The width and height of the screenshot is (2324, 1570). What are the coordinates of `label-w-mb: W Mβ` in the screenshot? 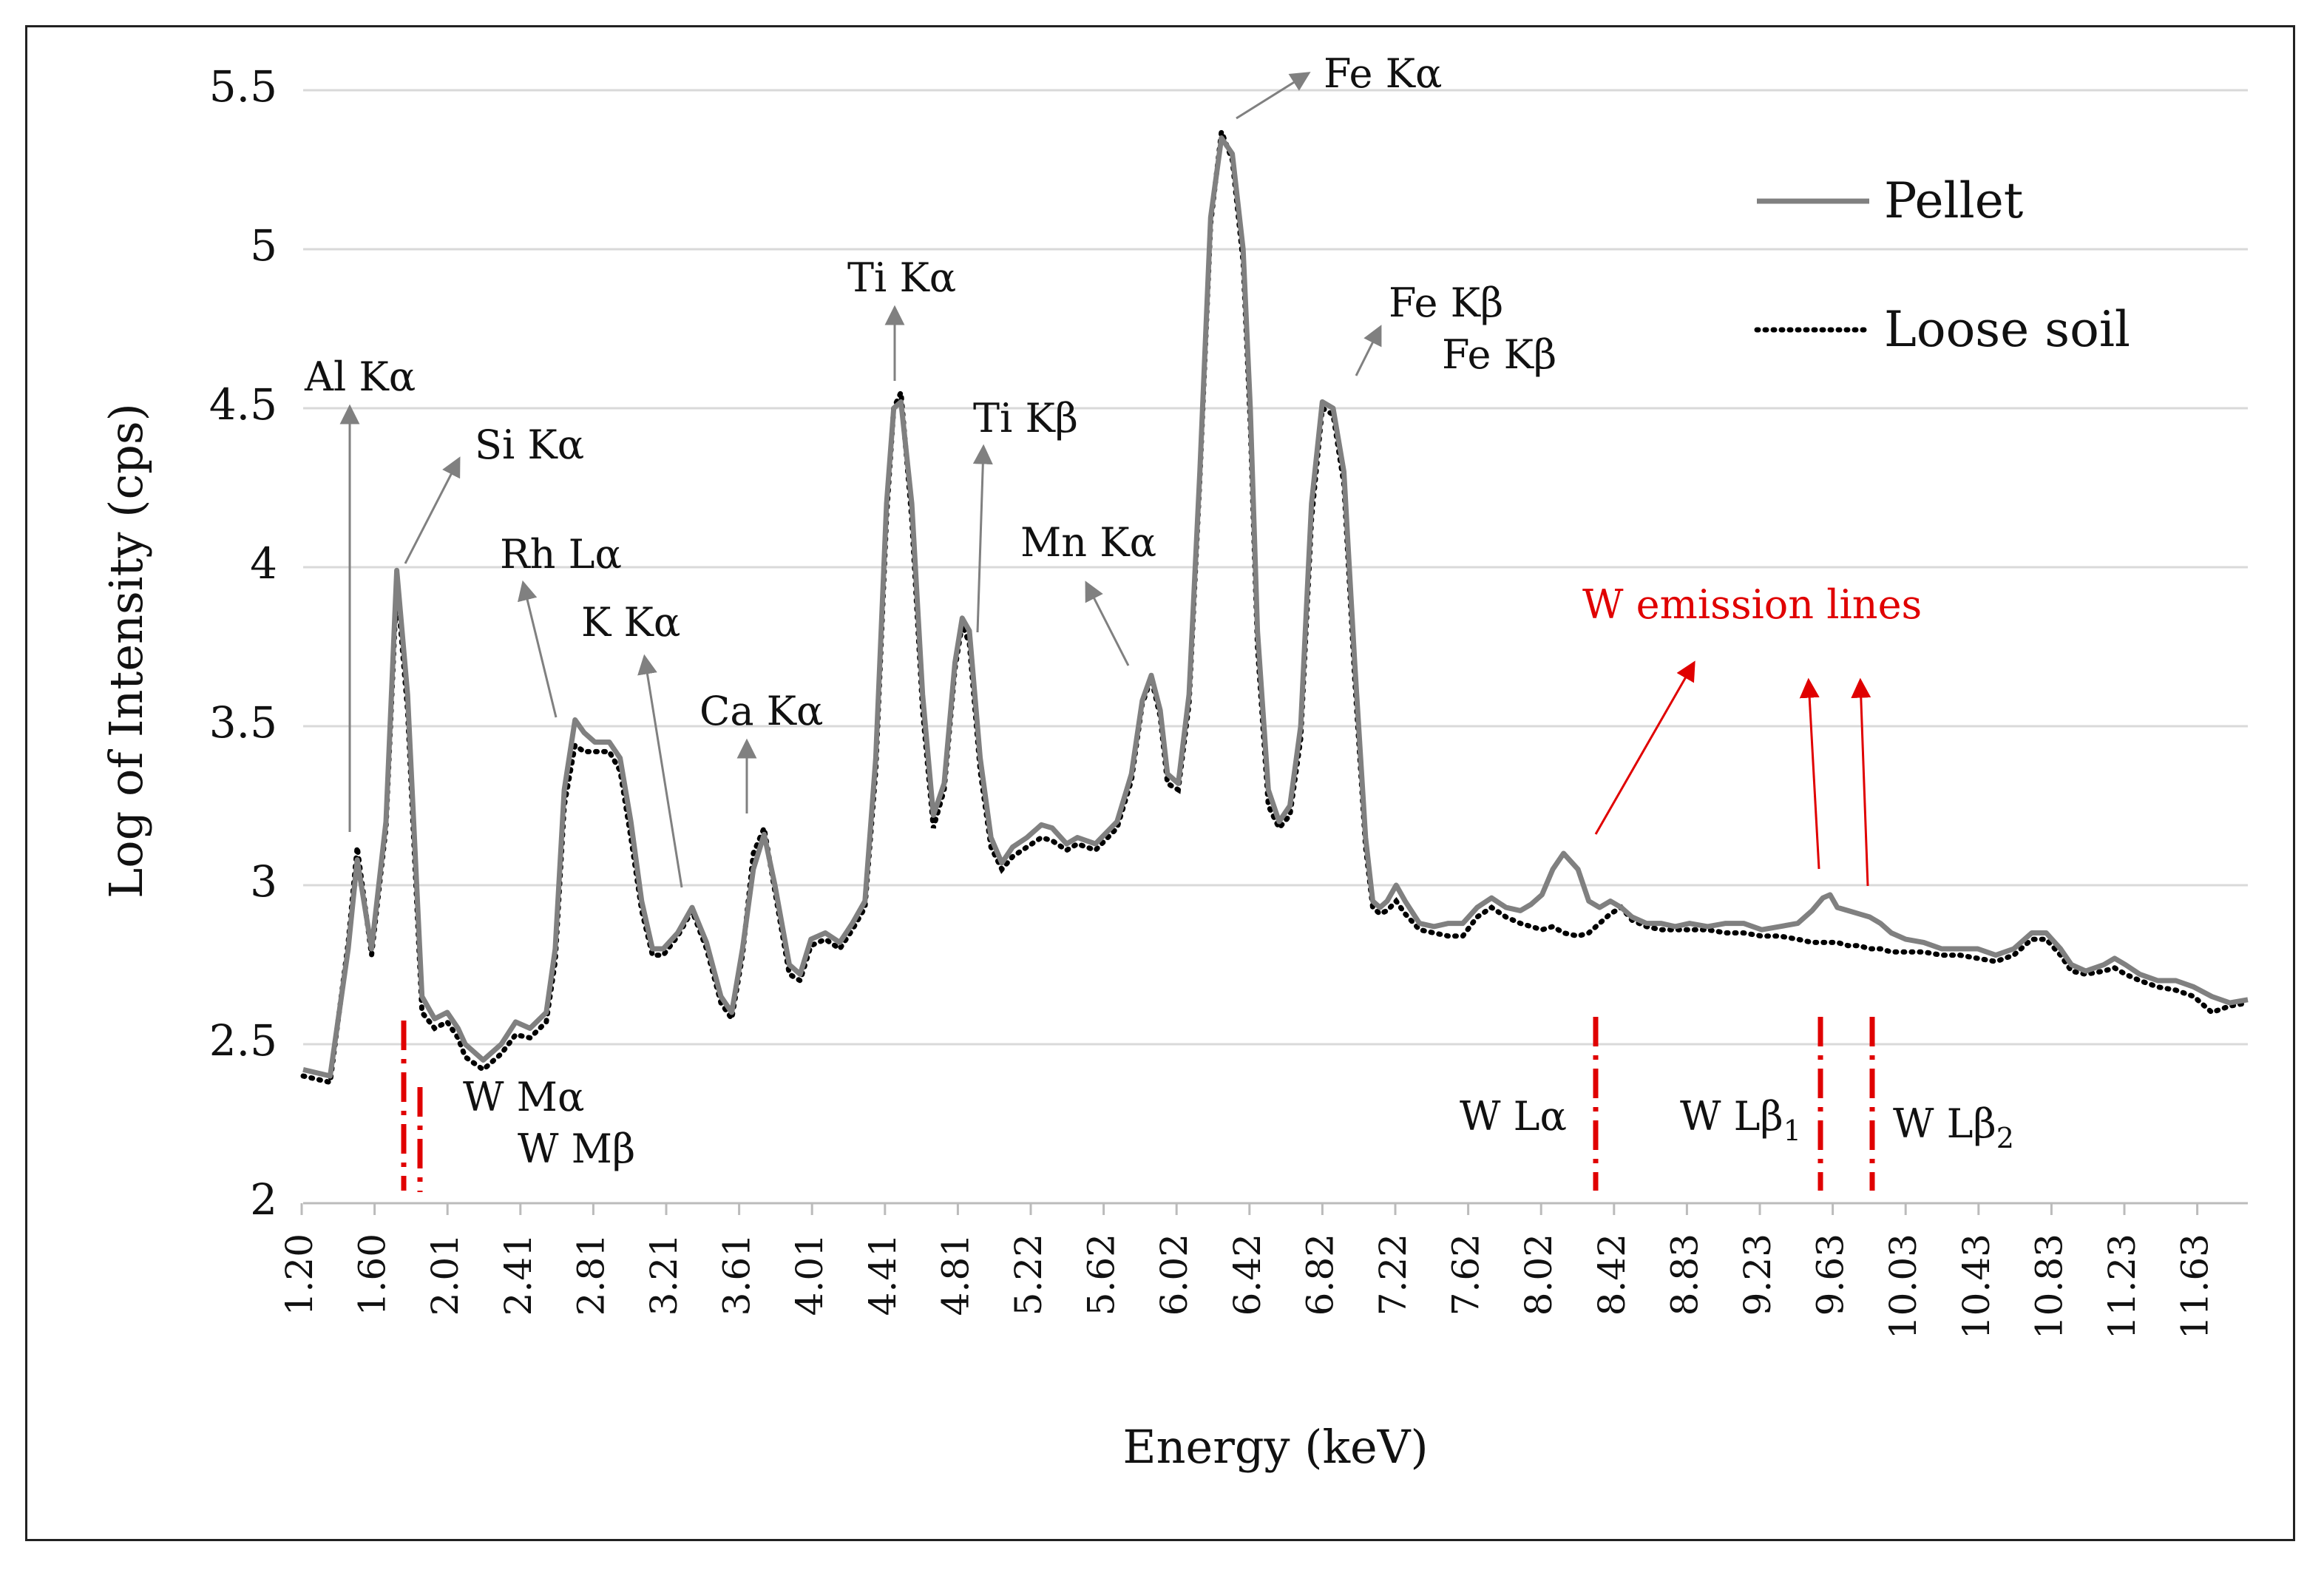 It's located at (576, 1149).